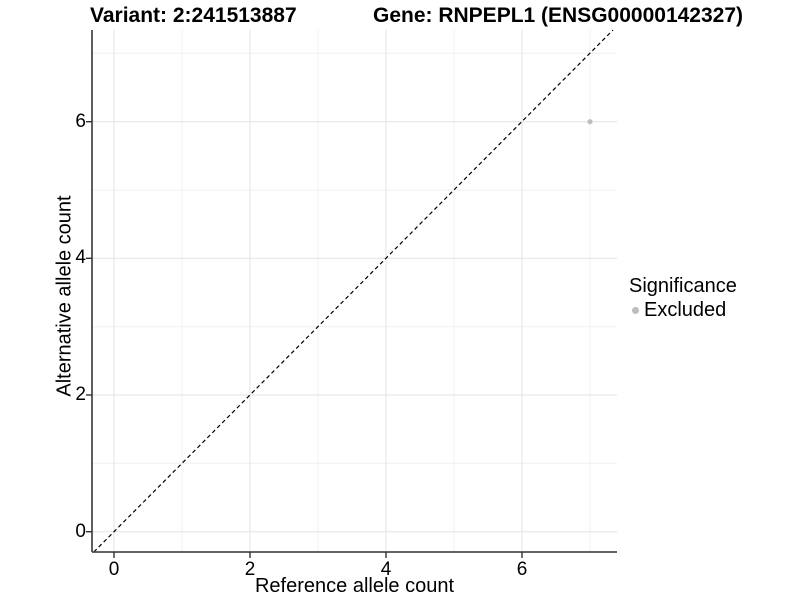  Describe the element at coordinates (64, 296) in the screenshot. I see `y-axis-title: Alternative allele count` at that location.